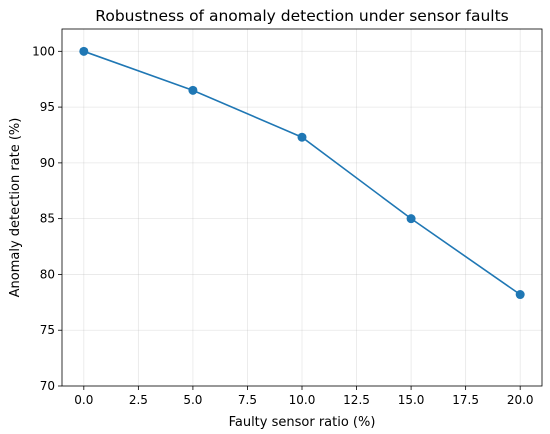 Image resolution: width=550 pixels, height=434 pixels. I want to click on x-tick-label: 7.5, so click(247, 400).